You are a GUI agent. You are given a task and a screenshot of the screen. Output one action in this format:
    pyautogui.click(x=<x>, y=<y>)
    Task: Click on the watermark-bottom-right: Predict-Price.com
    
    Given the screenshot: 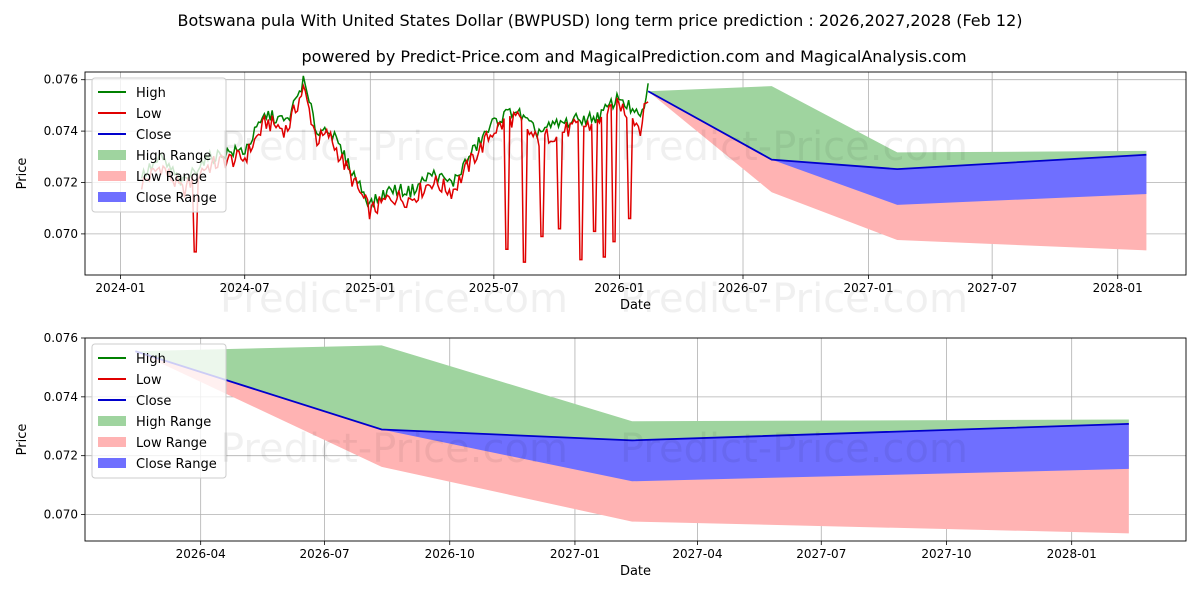 What is the action you would take?
    pyautogui.click(x=794, y=449)
    